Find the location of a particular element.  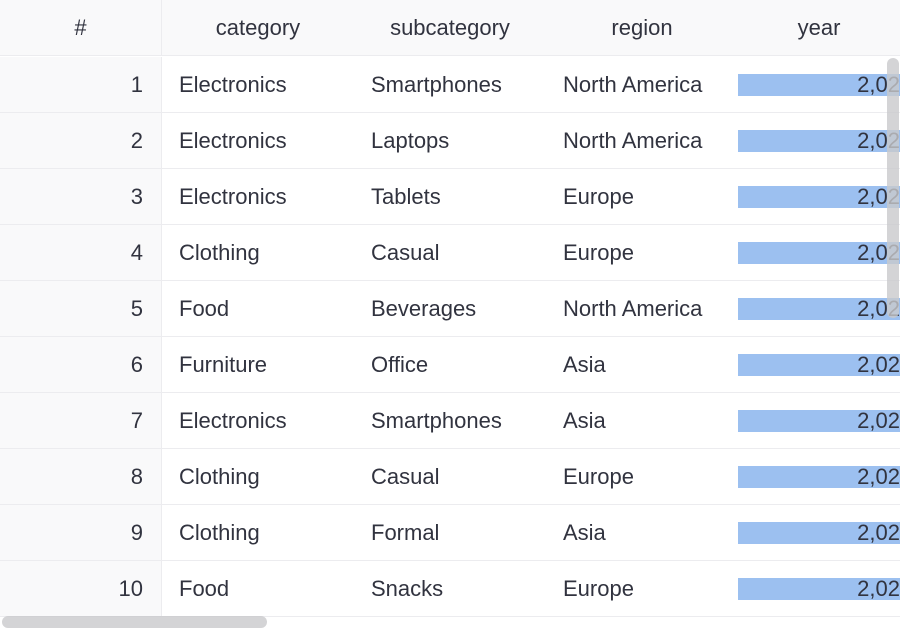

cell-category: Furniture is located at coordinates (223, 364).